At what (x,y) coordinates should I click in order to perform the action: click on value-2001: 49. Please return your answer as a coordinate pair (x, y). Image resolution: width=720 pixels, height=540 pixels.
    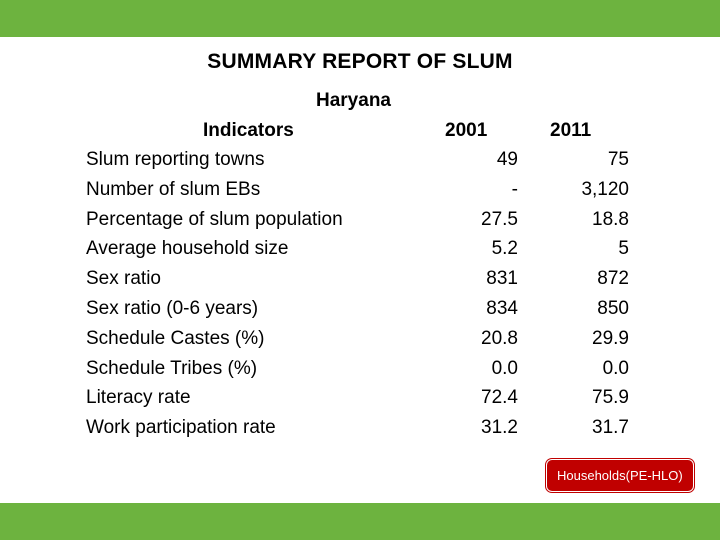
    Looking at the image, I should click on (507, 159).